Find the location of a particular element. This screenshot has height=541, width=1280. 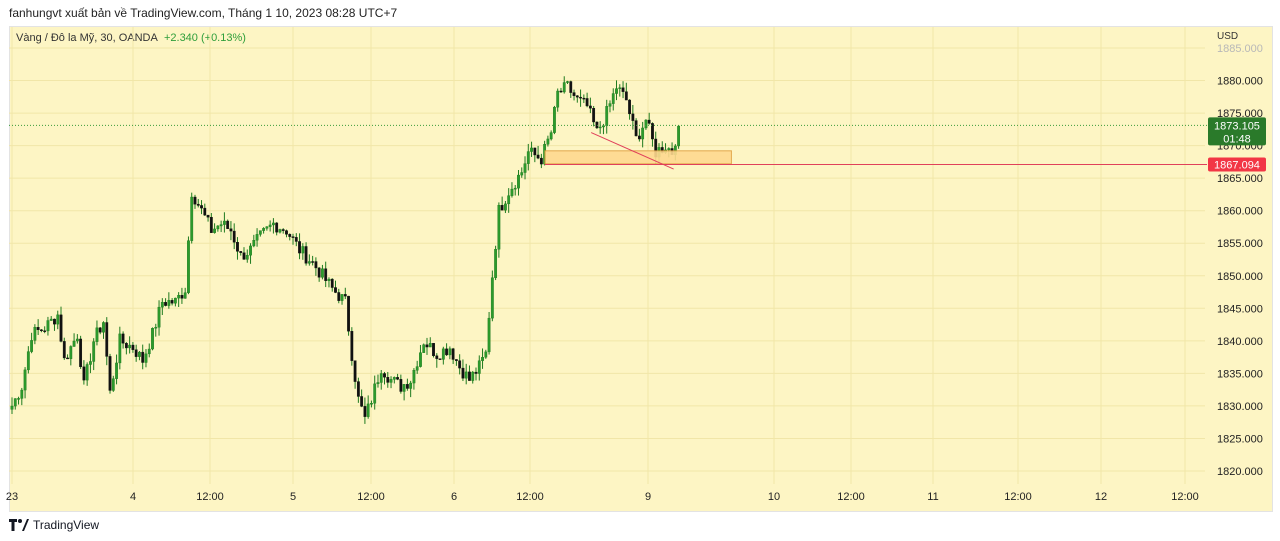

footer: TradingView is located at coordinates (54, 525).